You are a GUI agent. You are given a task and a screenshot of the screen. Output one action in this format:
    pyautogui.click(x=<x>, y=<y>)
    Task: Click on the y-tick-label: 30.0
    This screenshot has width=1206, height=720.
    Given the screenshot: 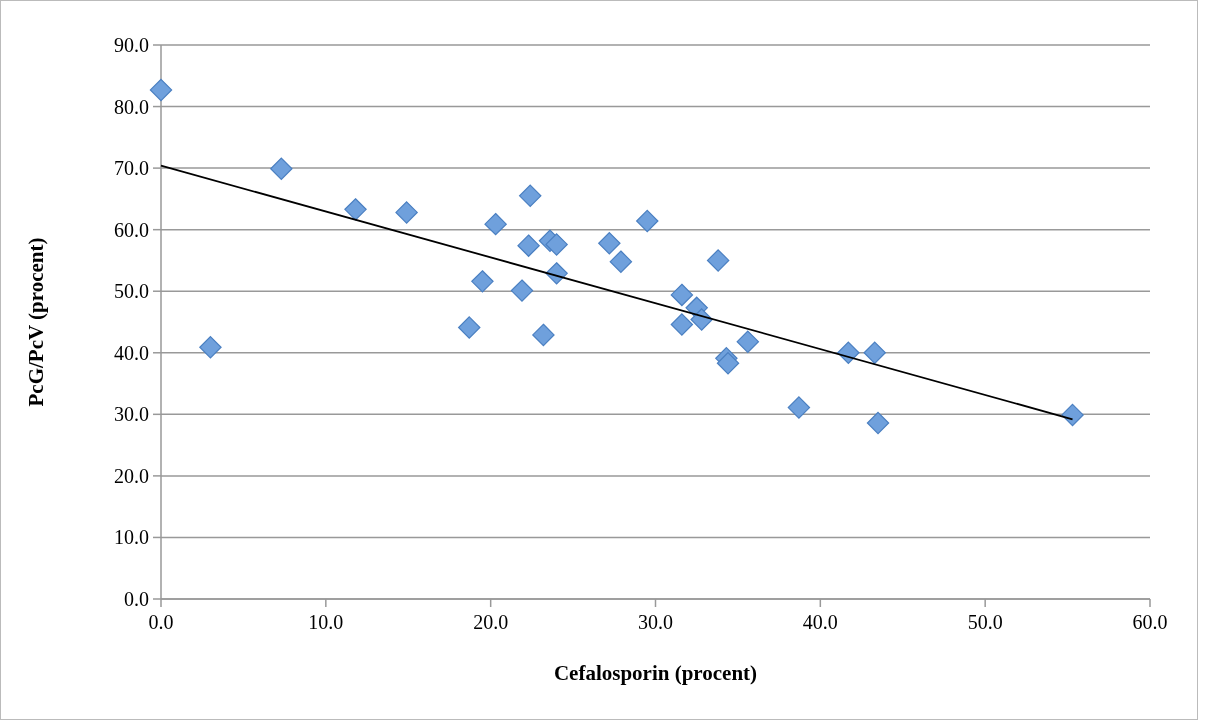 What is the action you would take?
    pyautogui.click(x=131, y=414)
    